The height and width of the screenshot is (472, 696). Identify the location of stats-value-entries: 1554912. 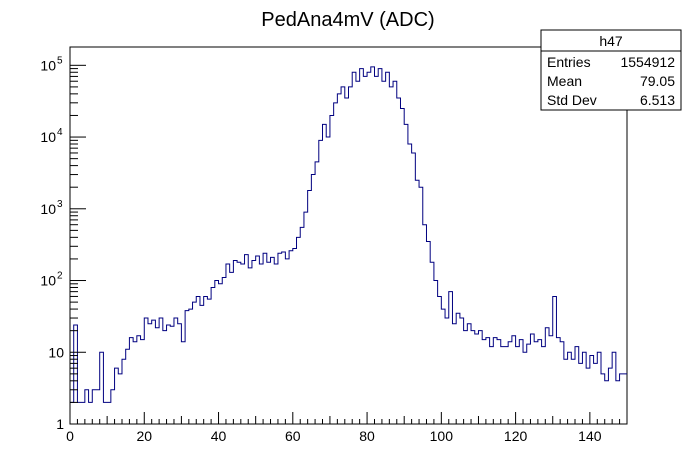
(647, 62).